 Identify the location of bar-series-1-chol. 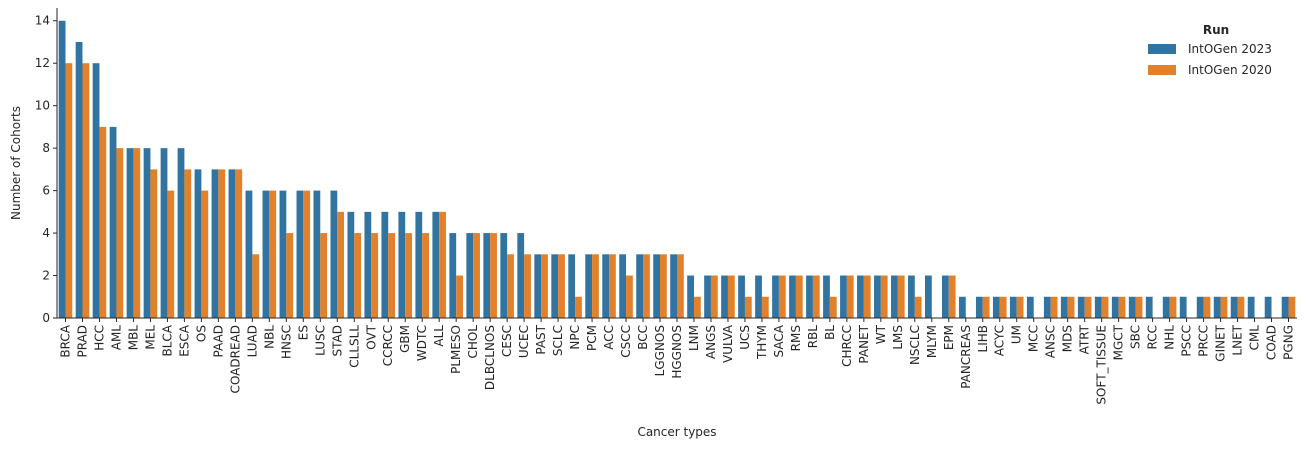
(470, 275).